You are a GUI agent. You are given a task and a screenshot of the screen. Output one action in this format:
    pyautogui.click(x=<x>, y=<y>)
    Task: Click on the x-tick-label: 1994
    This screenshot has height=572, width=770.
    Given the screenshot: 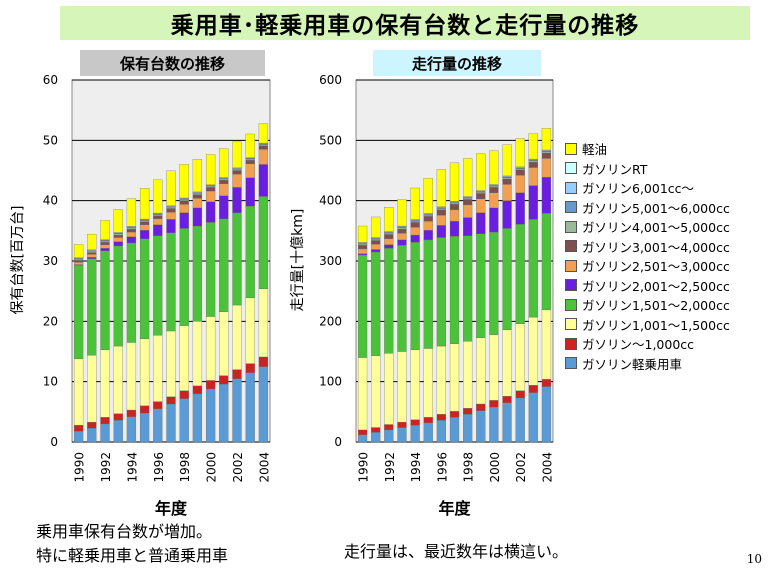 What is the action you would take?
    pyautogui.click(x=132, y=467)
    